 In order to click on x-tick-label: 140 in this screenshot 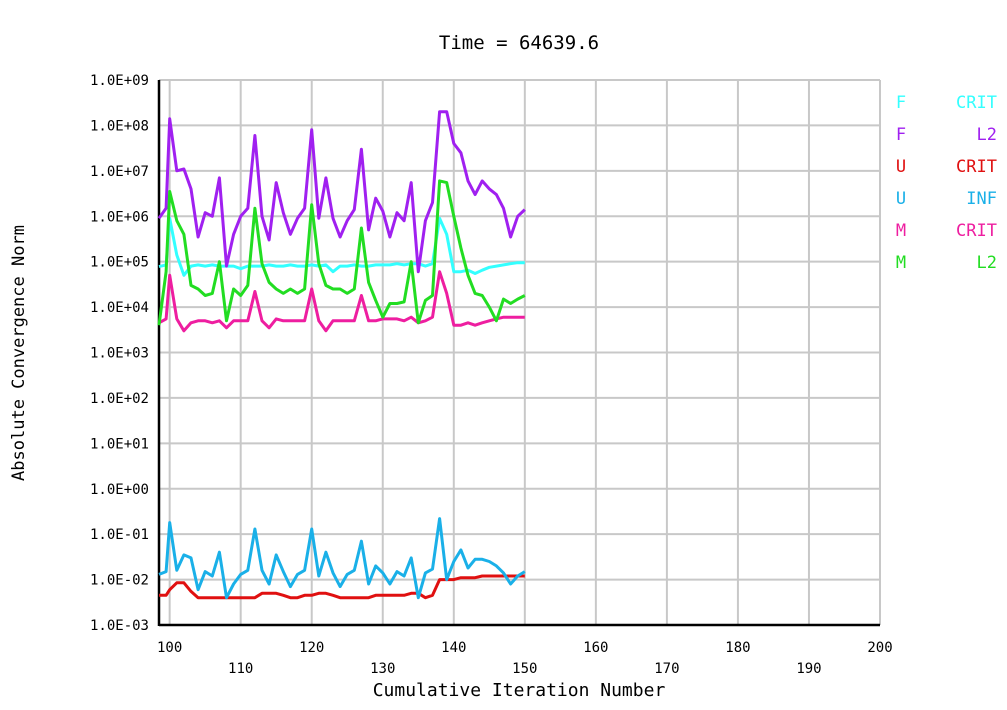, I will do `click(453, 648)`.